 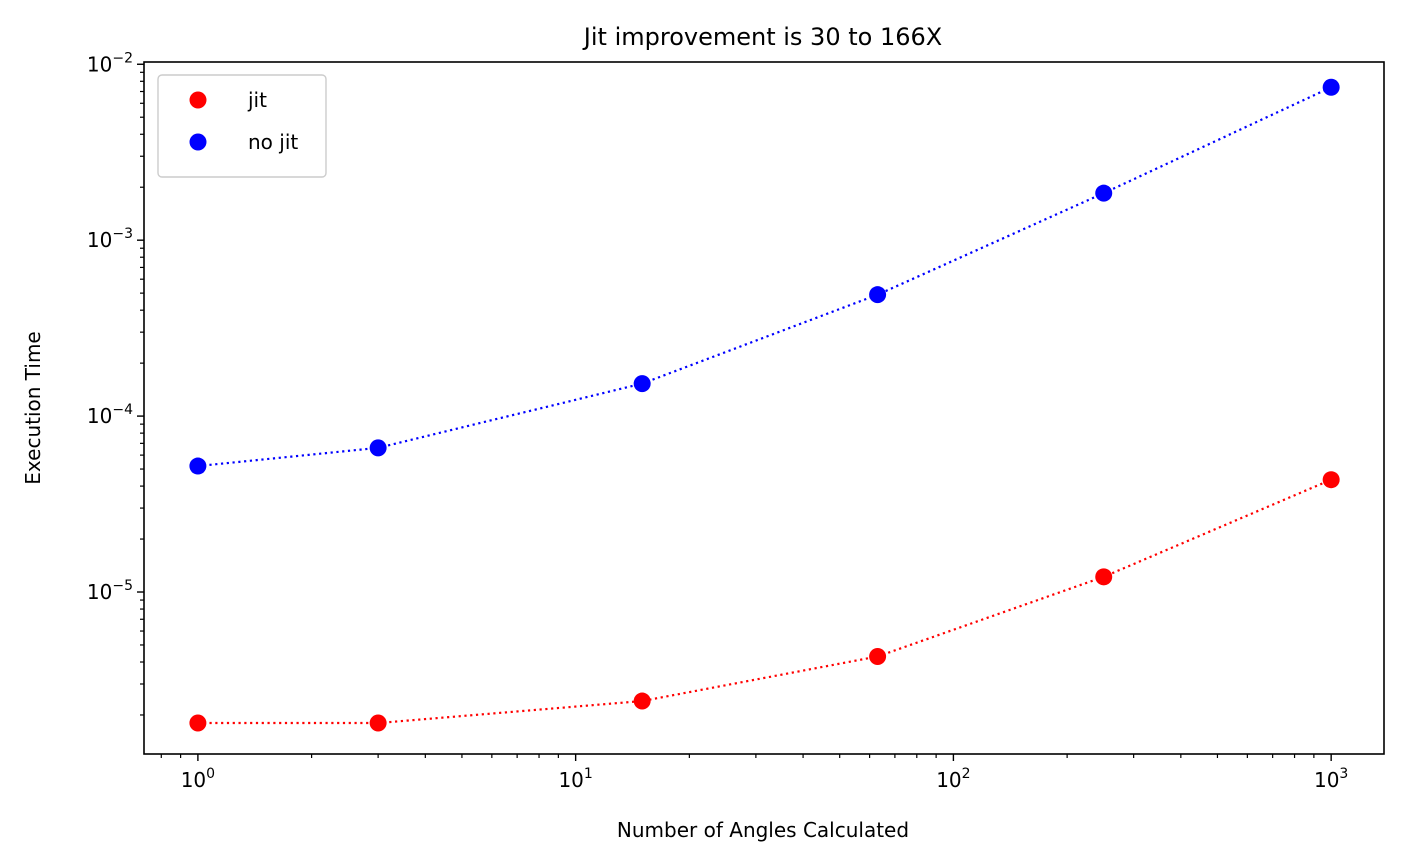 I want to click on legend-label-jit: jit, so click(x=257, y=100).